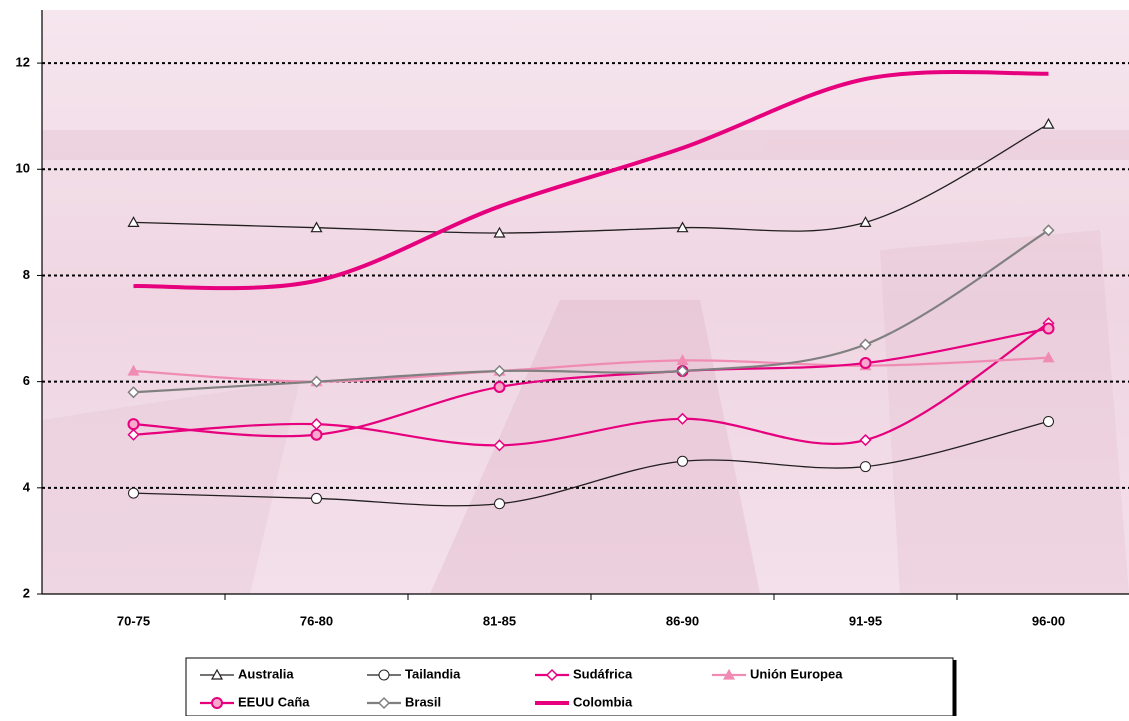 The width and height of the screenshot is (1129, 721). I want to click on y-tick-label: 10, so click(23, 168).